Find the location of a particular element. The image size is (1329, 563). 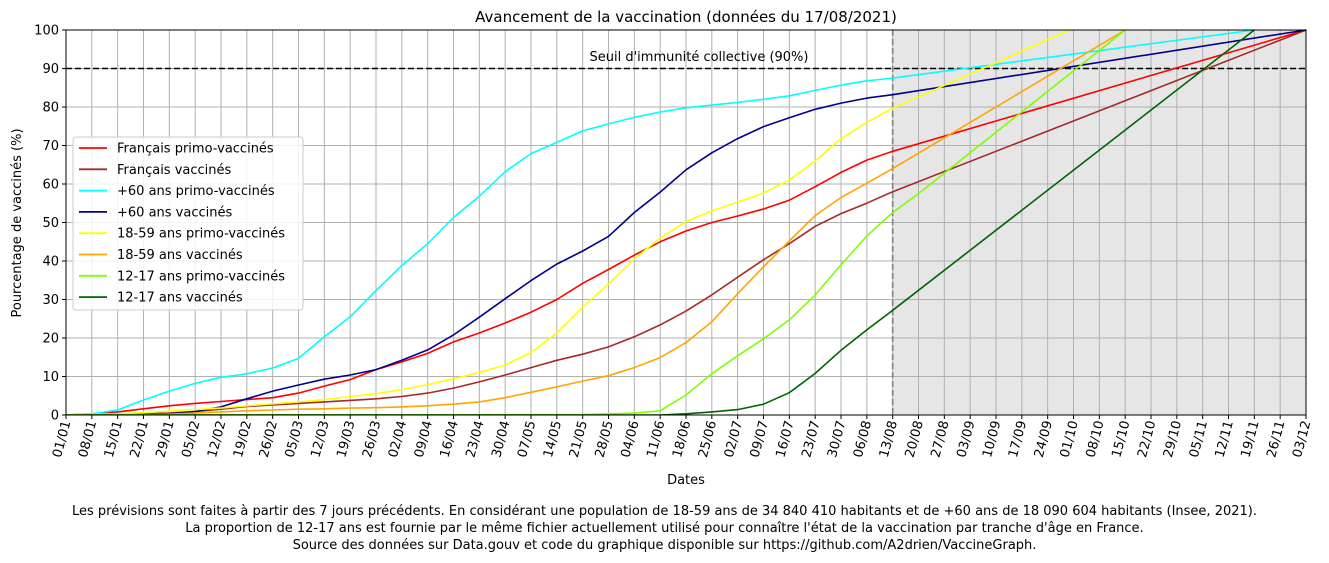

y-tick-label: 100 is located at coordinates (46, 31).